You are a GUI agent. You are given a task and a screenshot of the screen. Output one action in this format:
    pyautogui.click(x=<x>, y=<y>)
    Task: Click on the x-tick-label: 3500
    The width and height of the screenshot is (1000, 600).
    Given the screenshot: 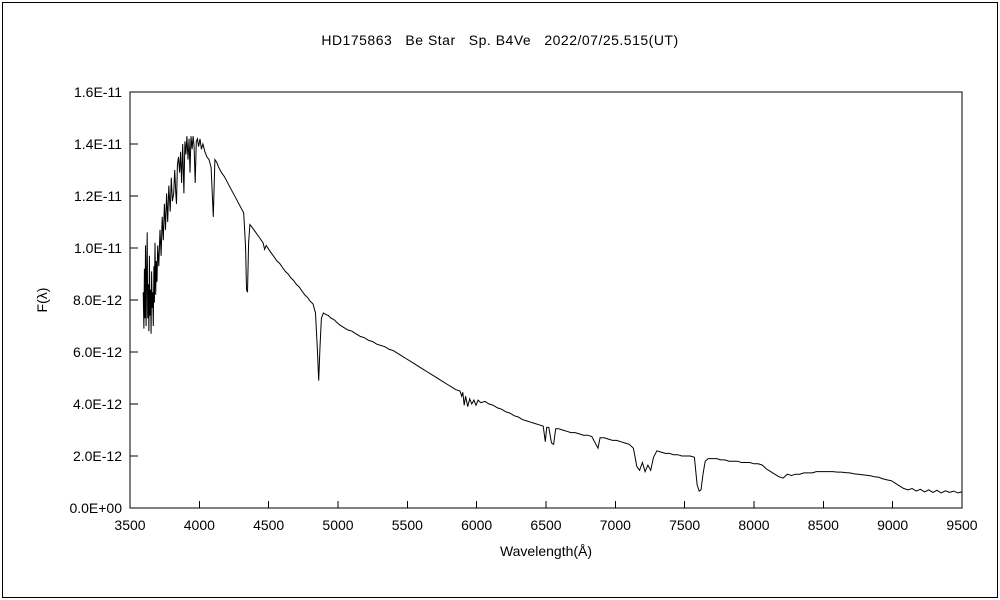 What is the action you would take?
    pyautogui.click(x=129, y=525)
    